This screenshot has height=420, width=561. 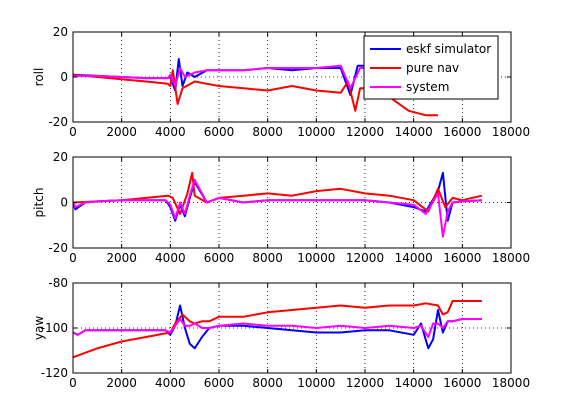 What do you see at coordinates (54, 373) in the screenshot?
I see `y-tick-label: -120` at bounding box center [54, 373].